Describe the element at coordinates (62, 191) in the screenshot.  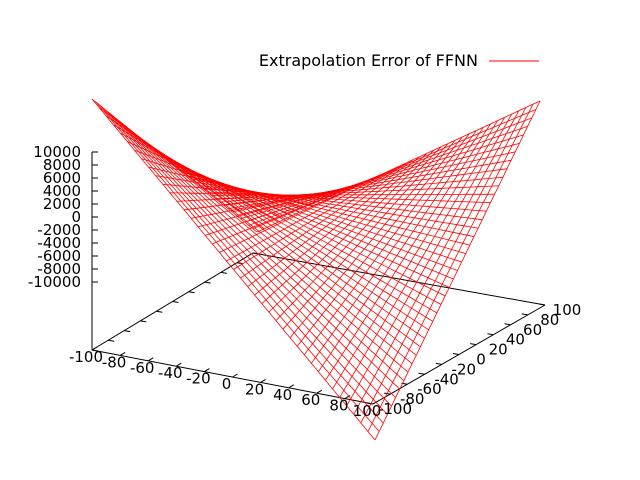
I see `z-tick-label: 4000` at that location.